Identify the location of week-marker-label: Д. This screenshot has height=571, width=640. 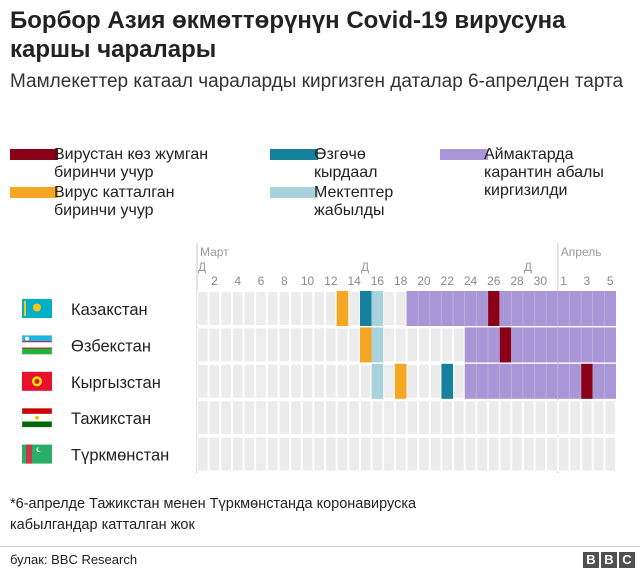
(528, 267).